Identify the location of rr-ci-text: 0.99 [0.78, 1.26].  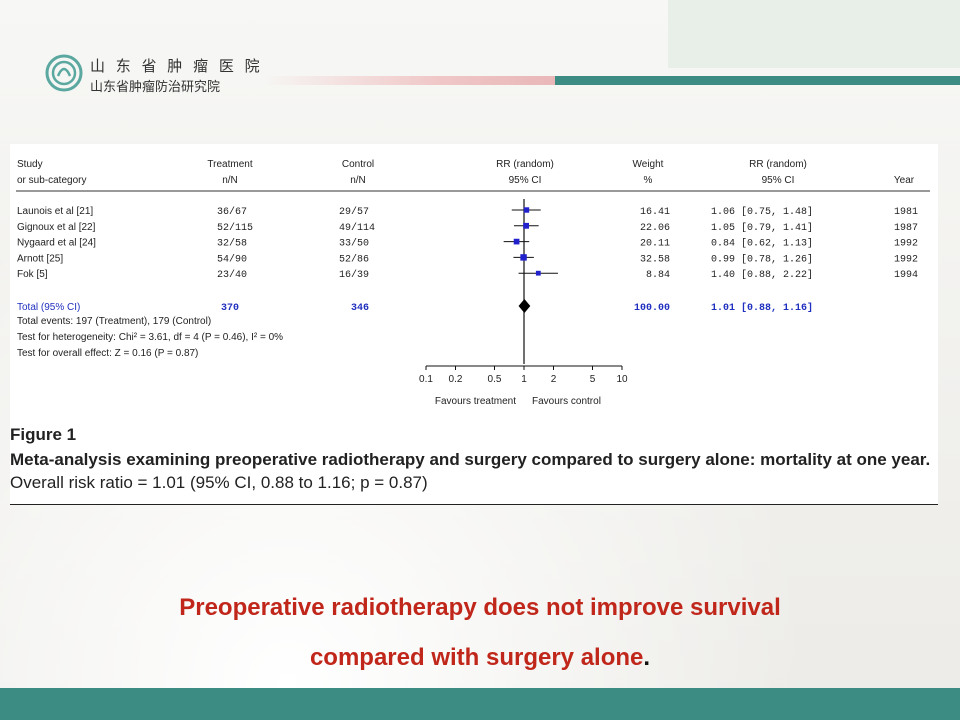
(762, 259).